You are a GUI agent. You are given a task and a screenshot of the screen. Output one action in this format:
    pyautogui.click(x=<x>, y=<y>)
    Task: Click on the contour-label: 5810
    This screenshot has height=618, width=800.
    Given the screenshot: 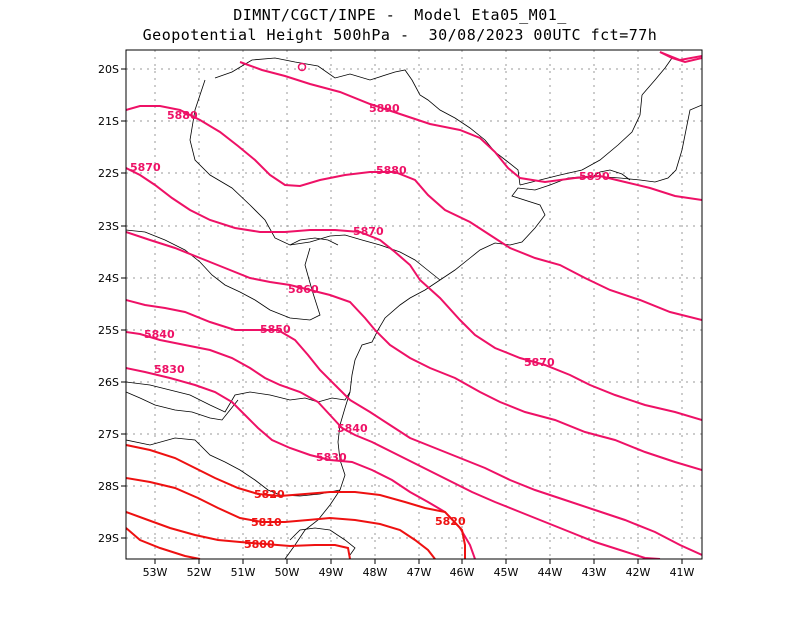 What is the action you would take?
    pyautogui.click(x=266, y=522)
    